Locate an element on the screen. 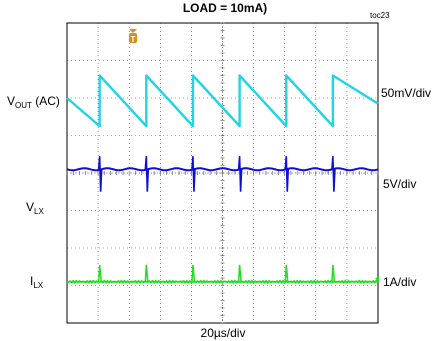  chart-title: LOAD = 10mA) is located at coordinates (225, 8).